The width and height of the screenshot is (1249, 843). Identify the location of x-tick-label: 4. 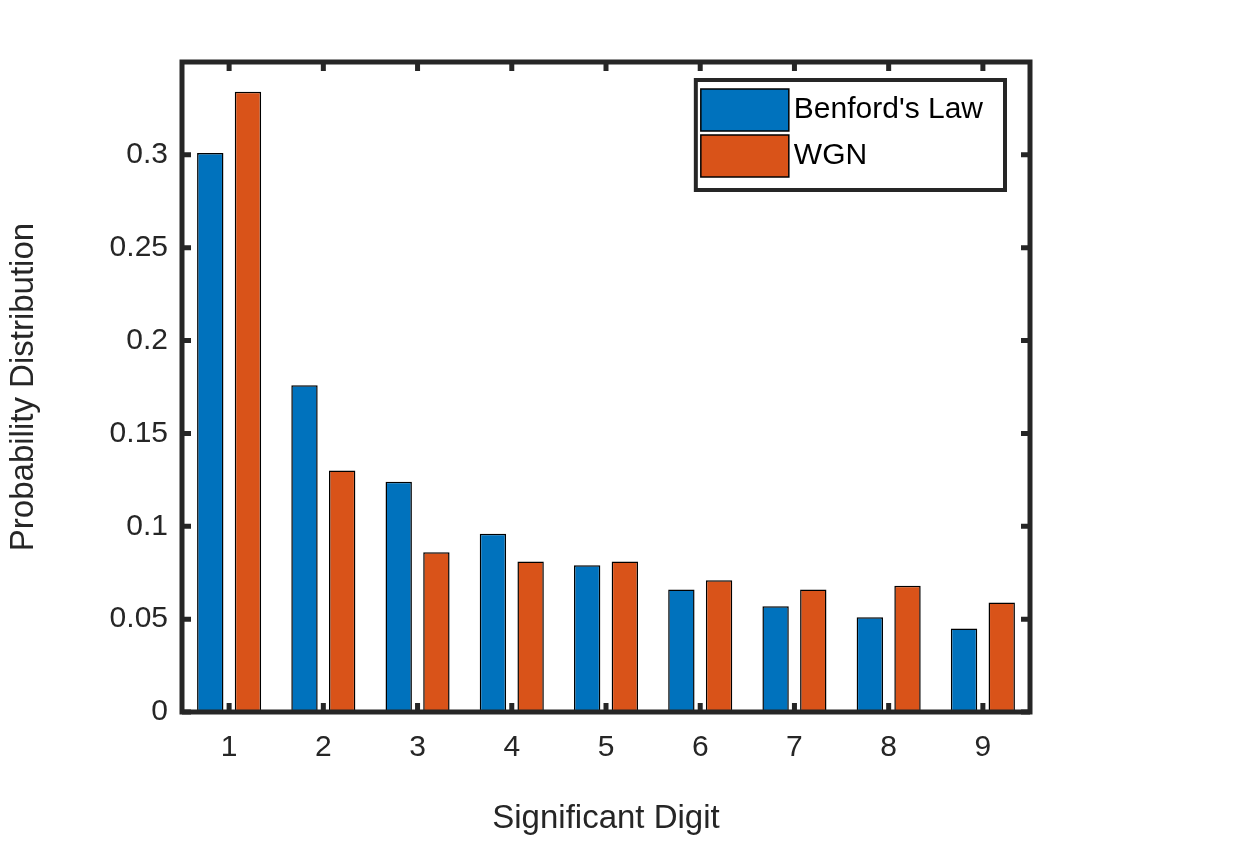
(512, 746).